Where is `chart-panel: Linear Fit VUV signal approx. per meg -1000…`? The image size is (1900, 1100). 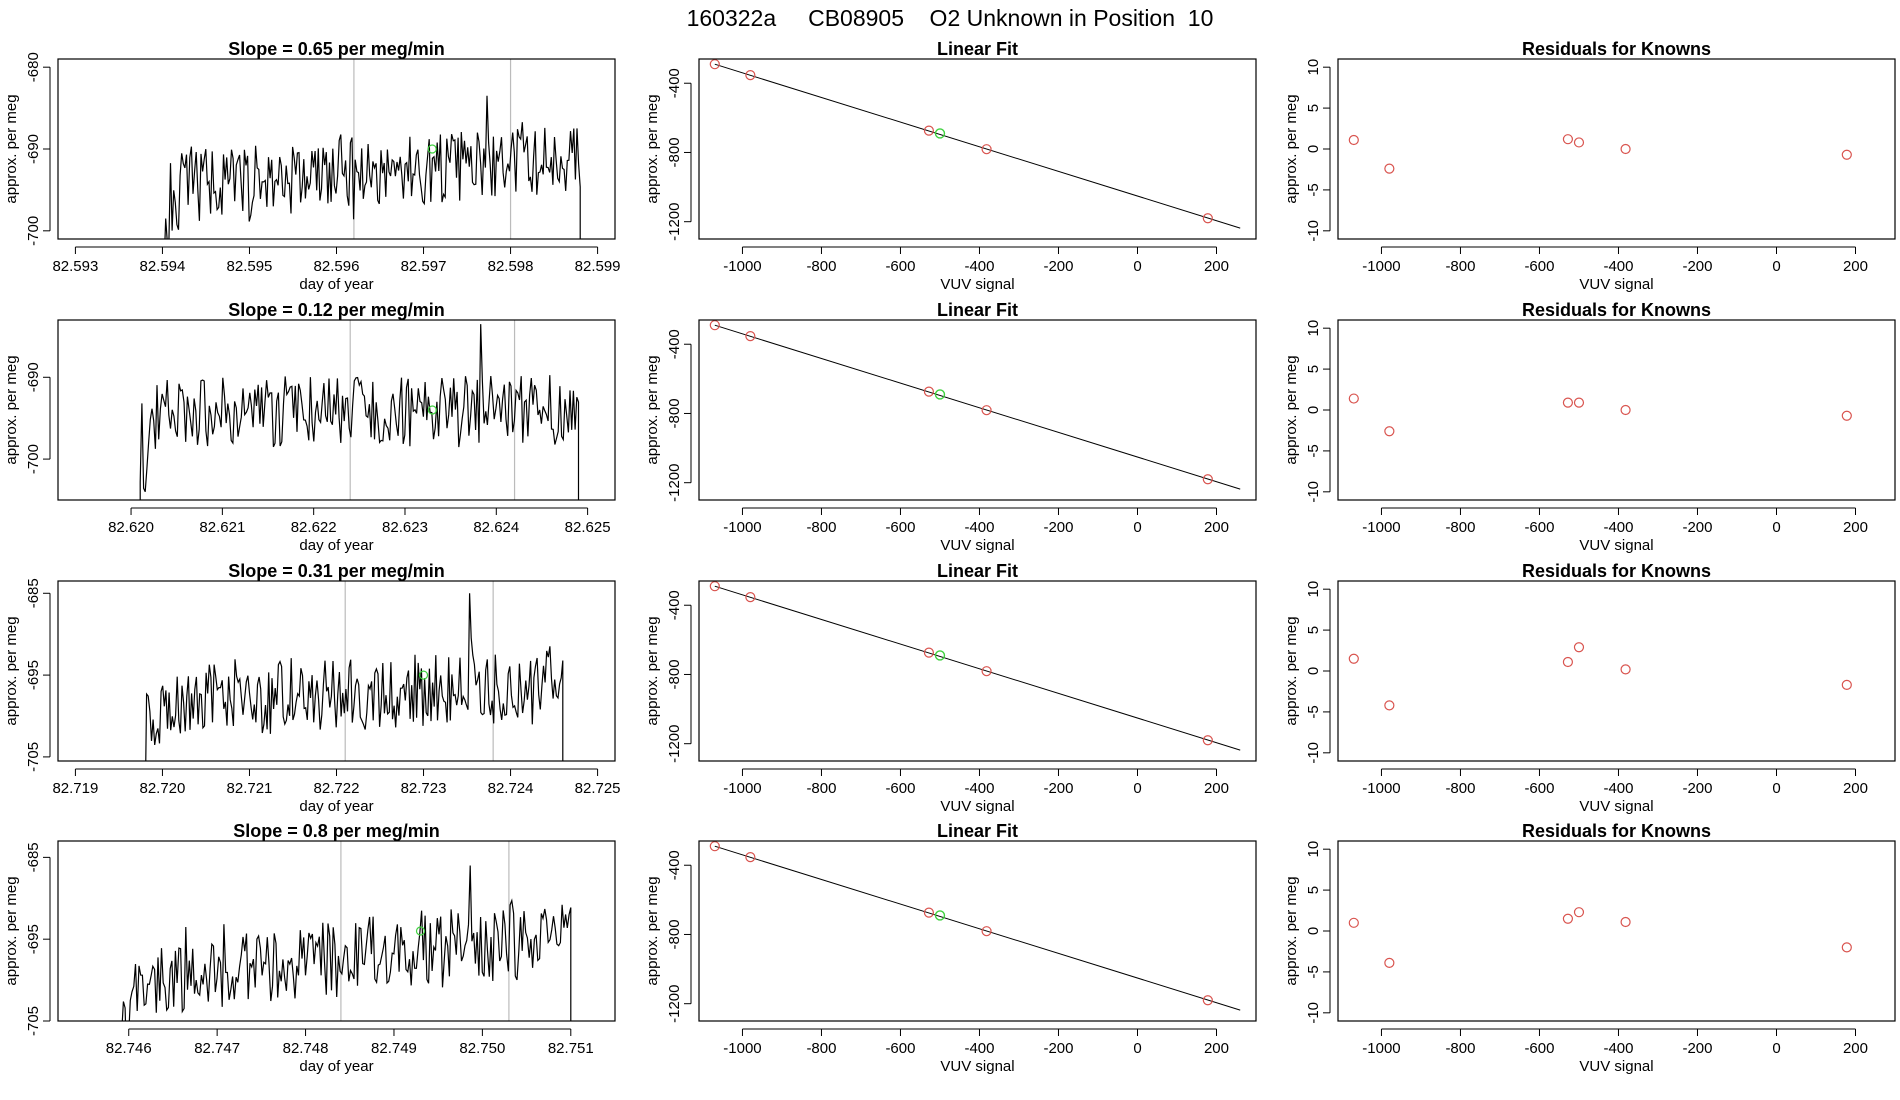
chart-panel: Linear Fit VUV signal approx. per meg -1000… is located at coordinates (950, 427).